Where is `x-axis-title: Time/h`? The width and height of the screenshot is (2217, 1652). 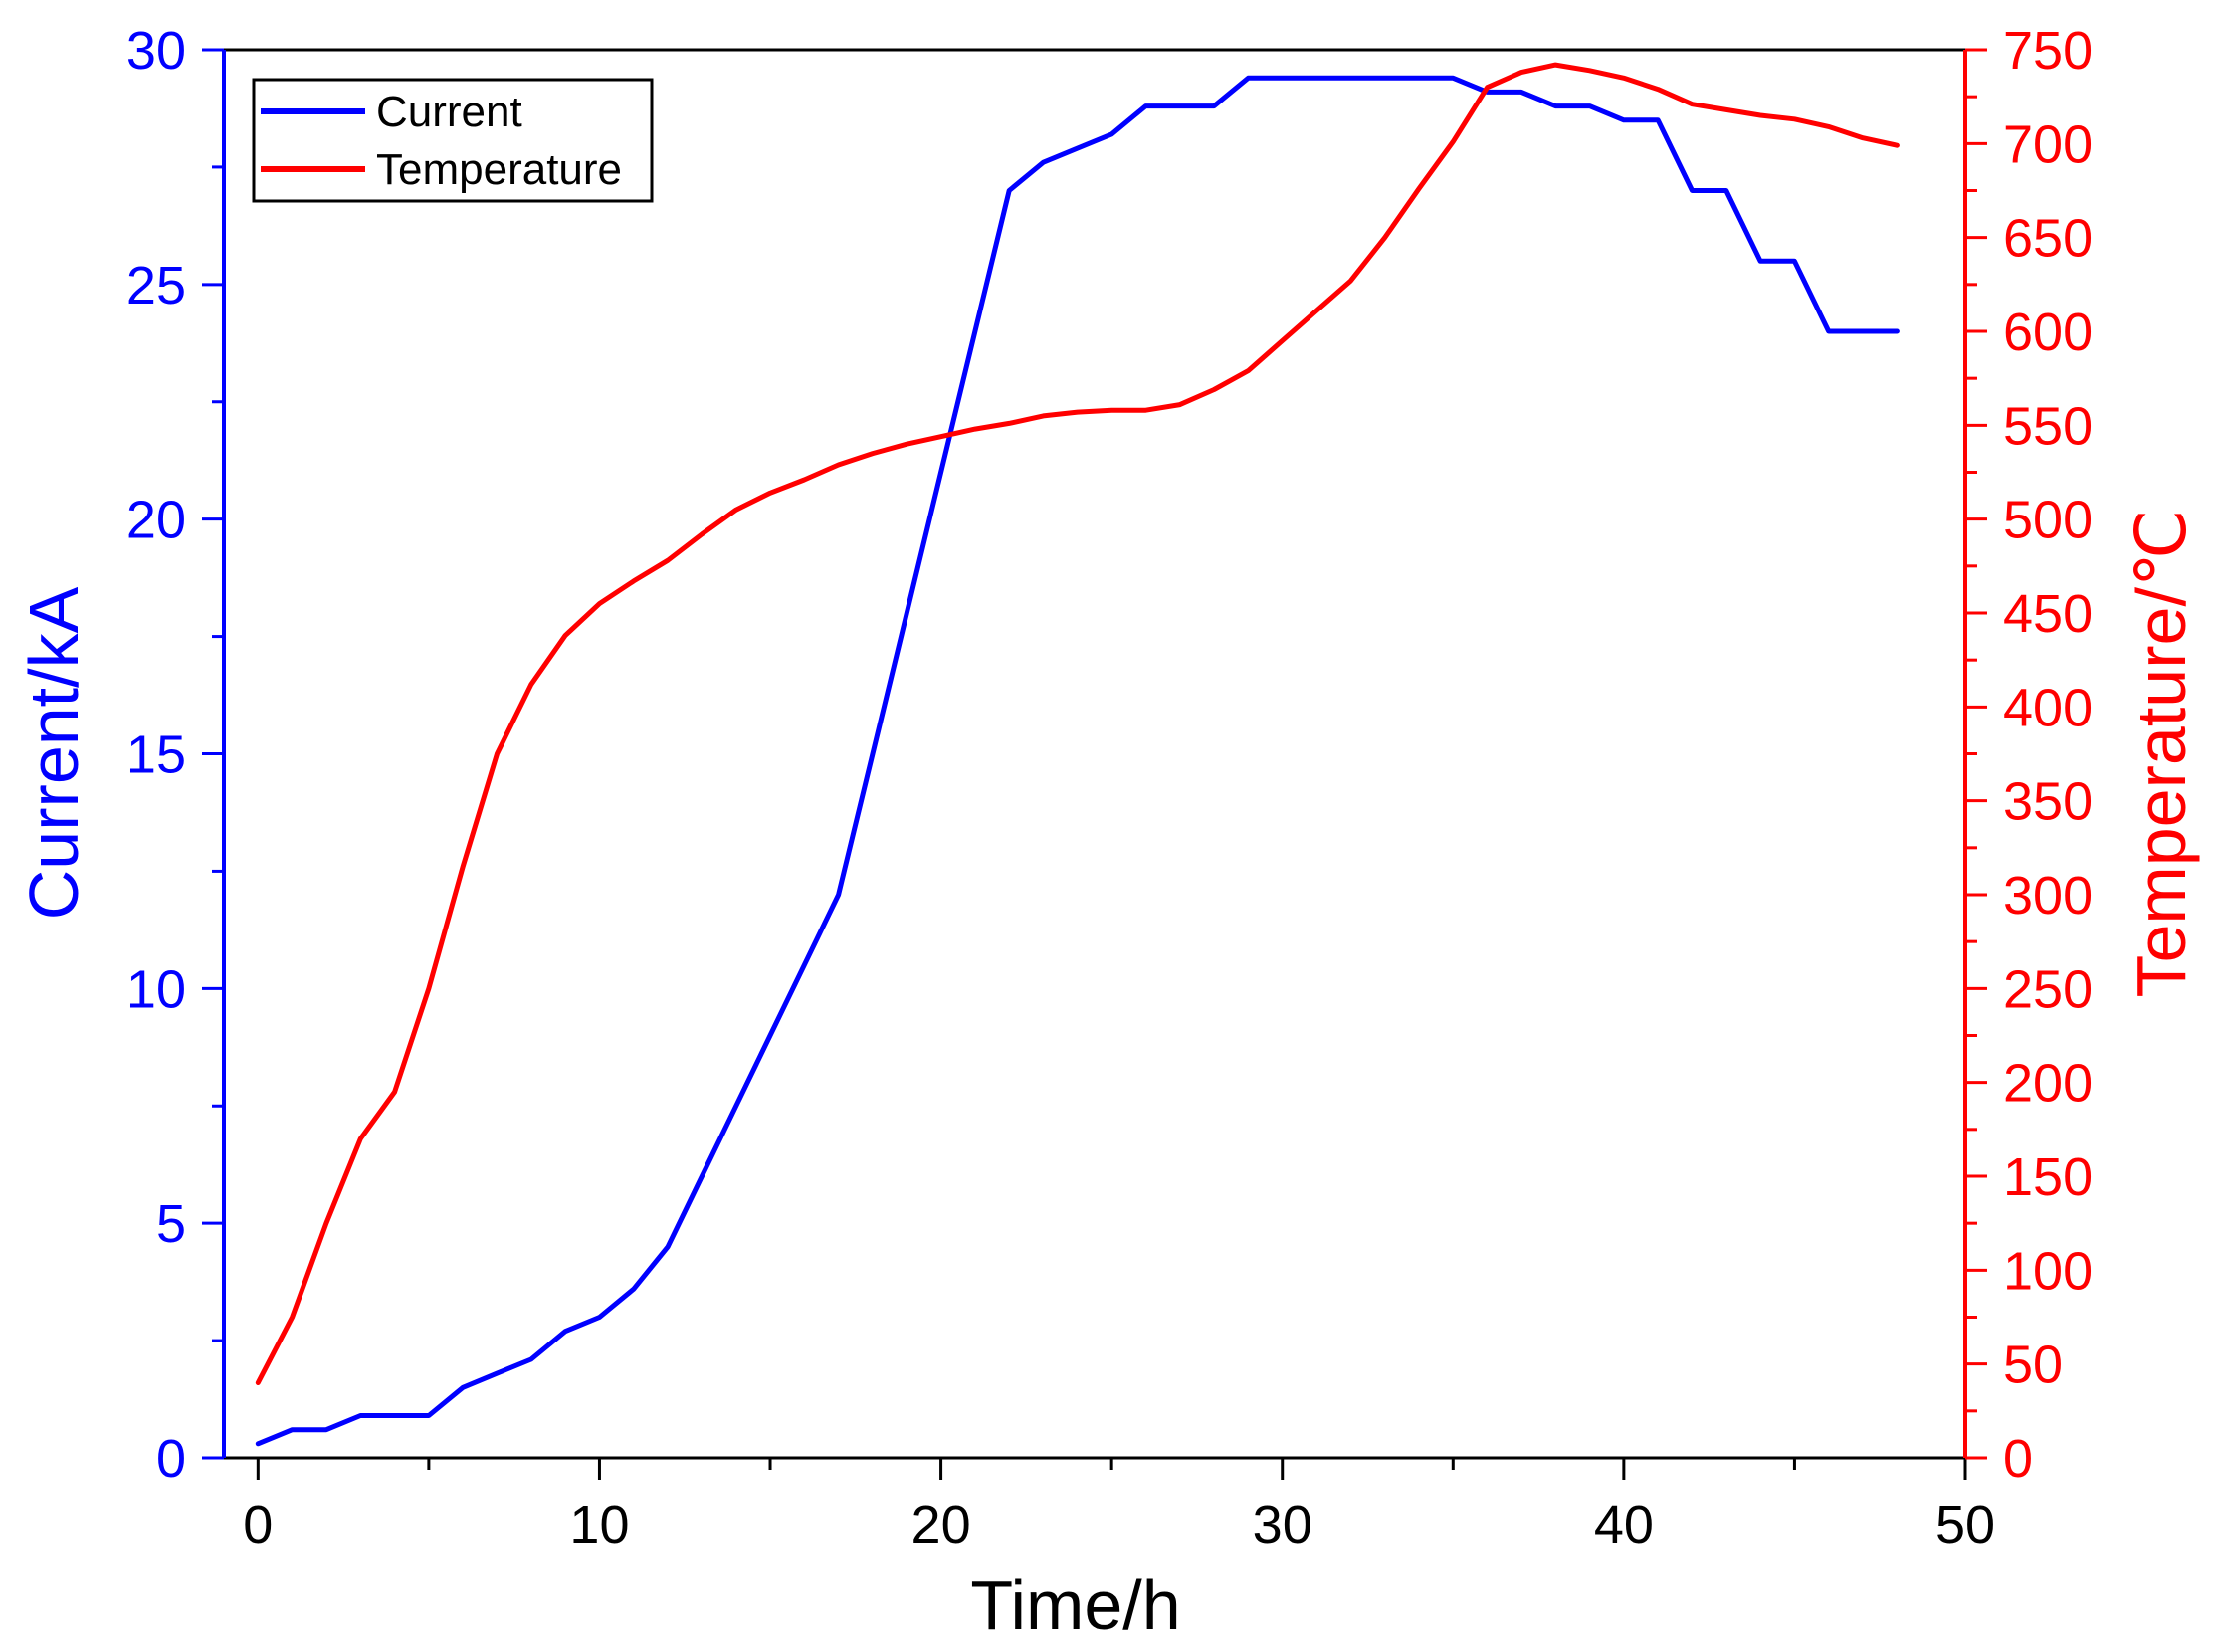 x-axis-title: Time/h is located at coordinates (1075, 1605).